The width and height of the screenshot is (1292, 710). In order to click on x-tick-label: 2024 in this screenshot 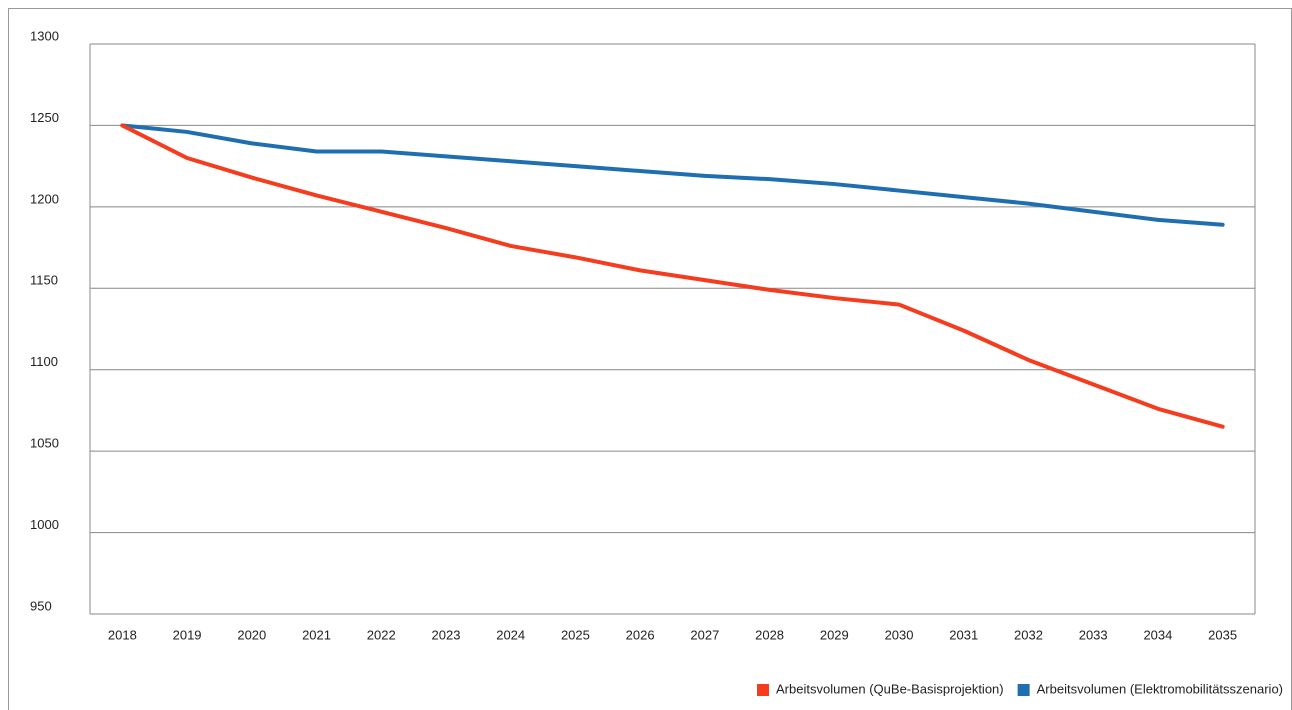, I will do `click(510, 634)`.